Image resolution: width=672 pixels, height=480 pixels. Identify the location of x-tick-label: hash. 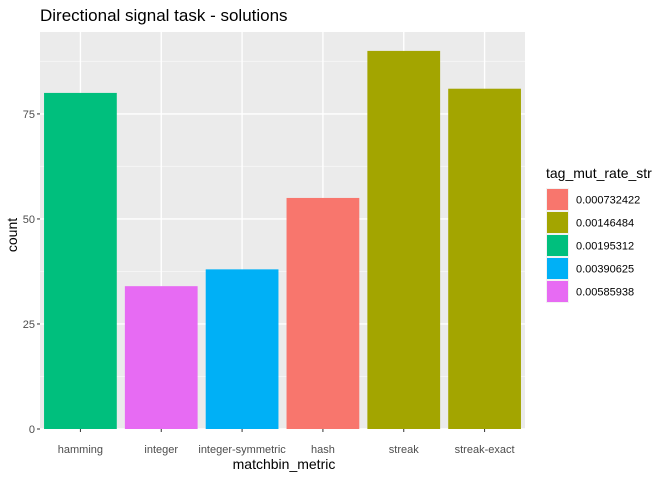
(323, 450).